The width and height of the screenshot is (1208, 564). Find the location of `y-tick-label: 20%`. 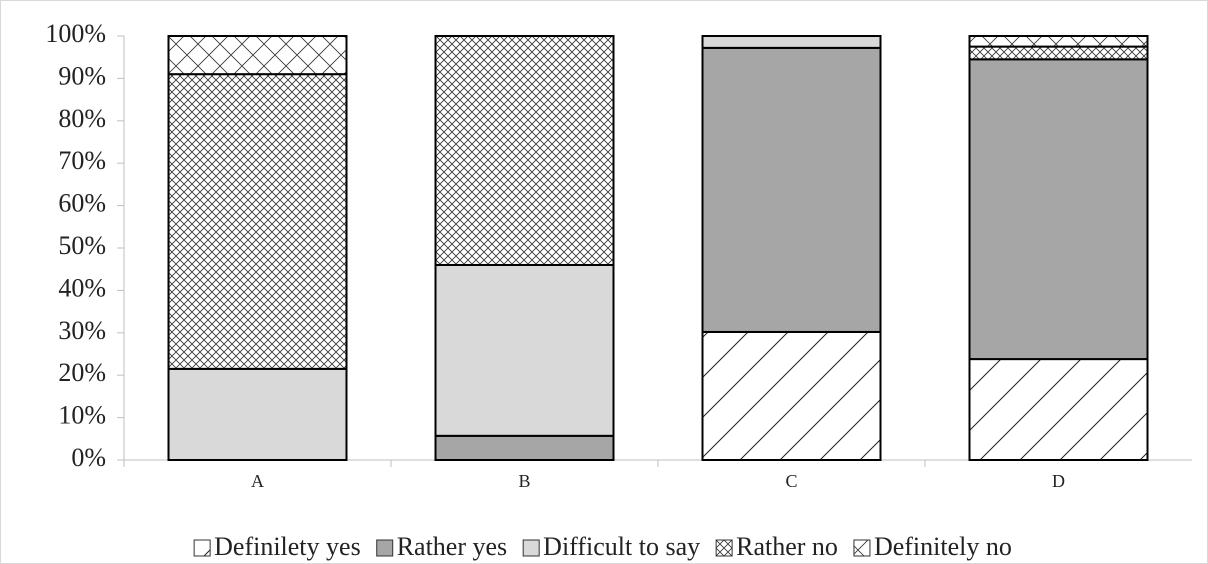

y-tick-label: 20% is located at coordinates (82, 372).